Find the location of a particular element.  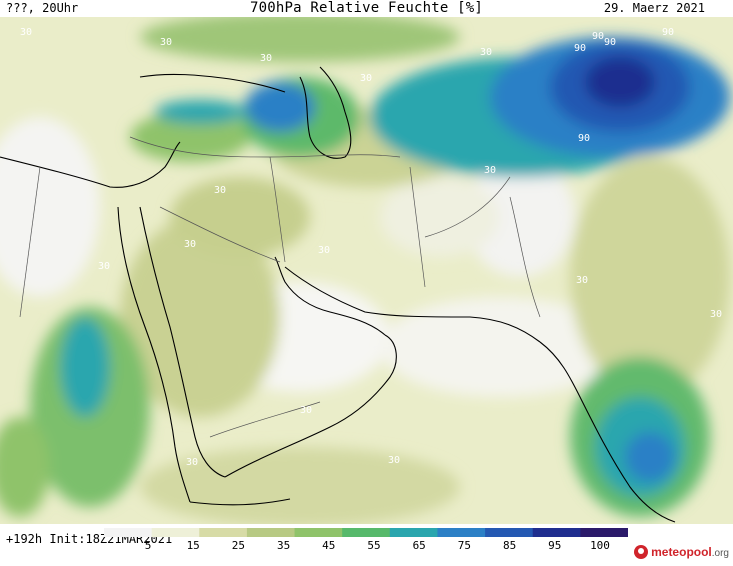

border-saudi-yemen is located at coordinates (265, 419).